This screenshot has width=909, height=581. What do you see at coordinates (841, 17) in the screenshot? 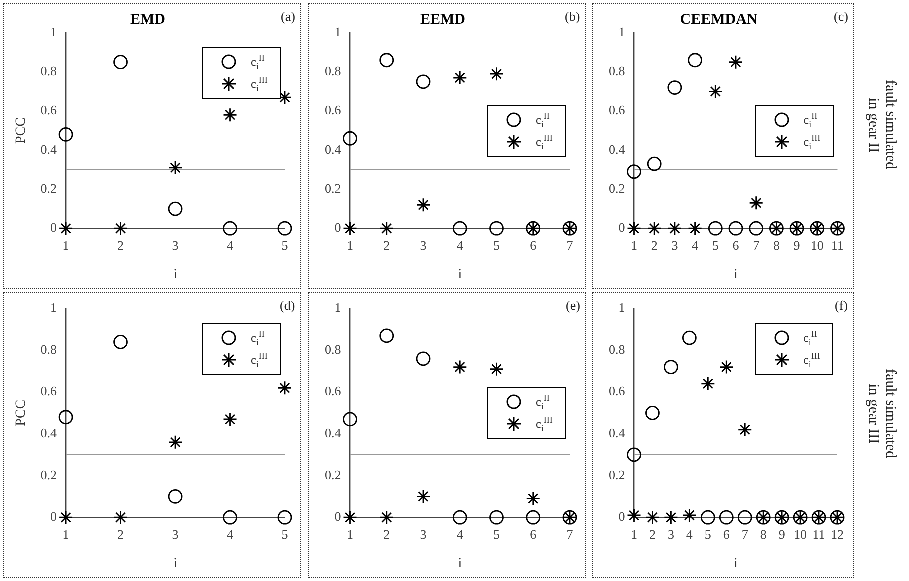
I see `text: (c)` at bounding box center [841, 17].